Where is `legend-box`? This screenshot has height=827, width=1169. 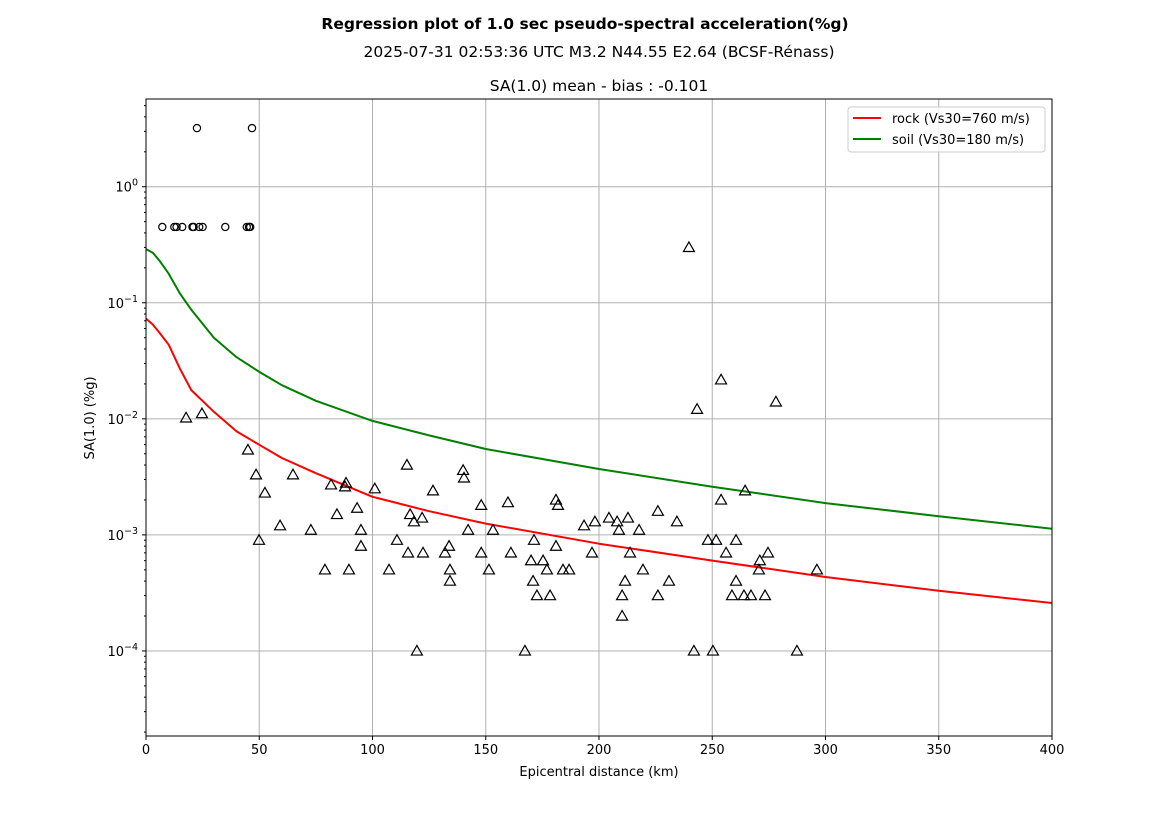 legend-box is located at coordinates (946, 129).